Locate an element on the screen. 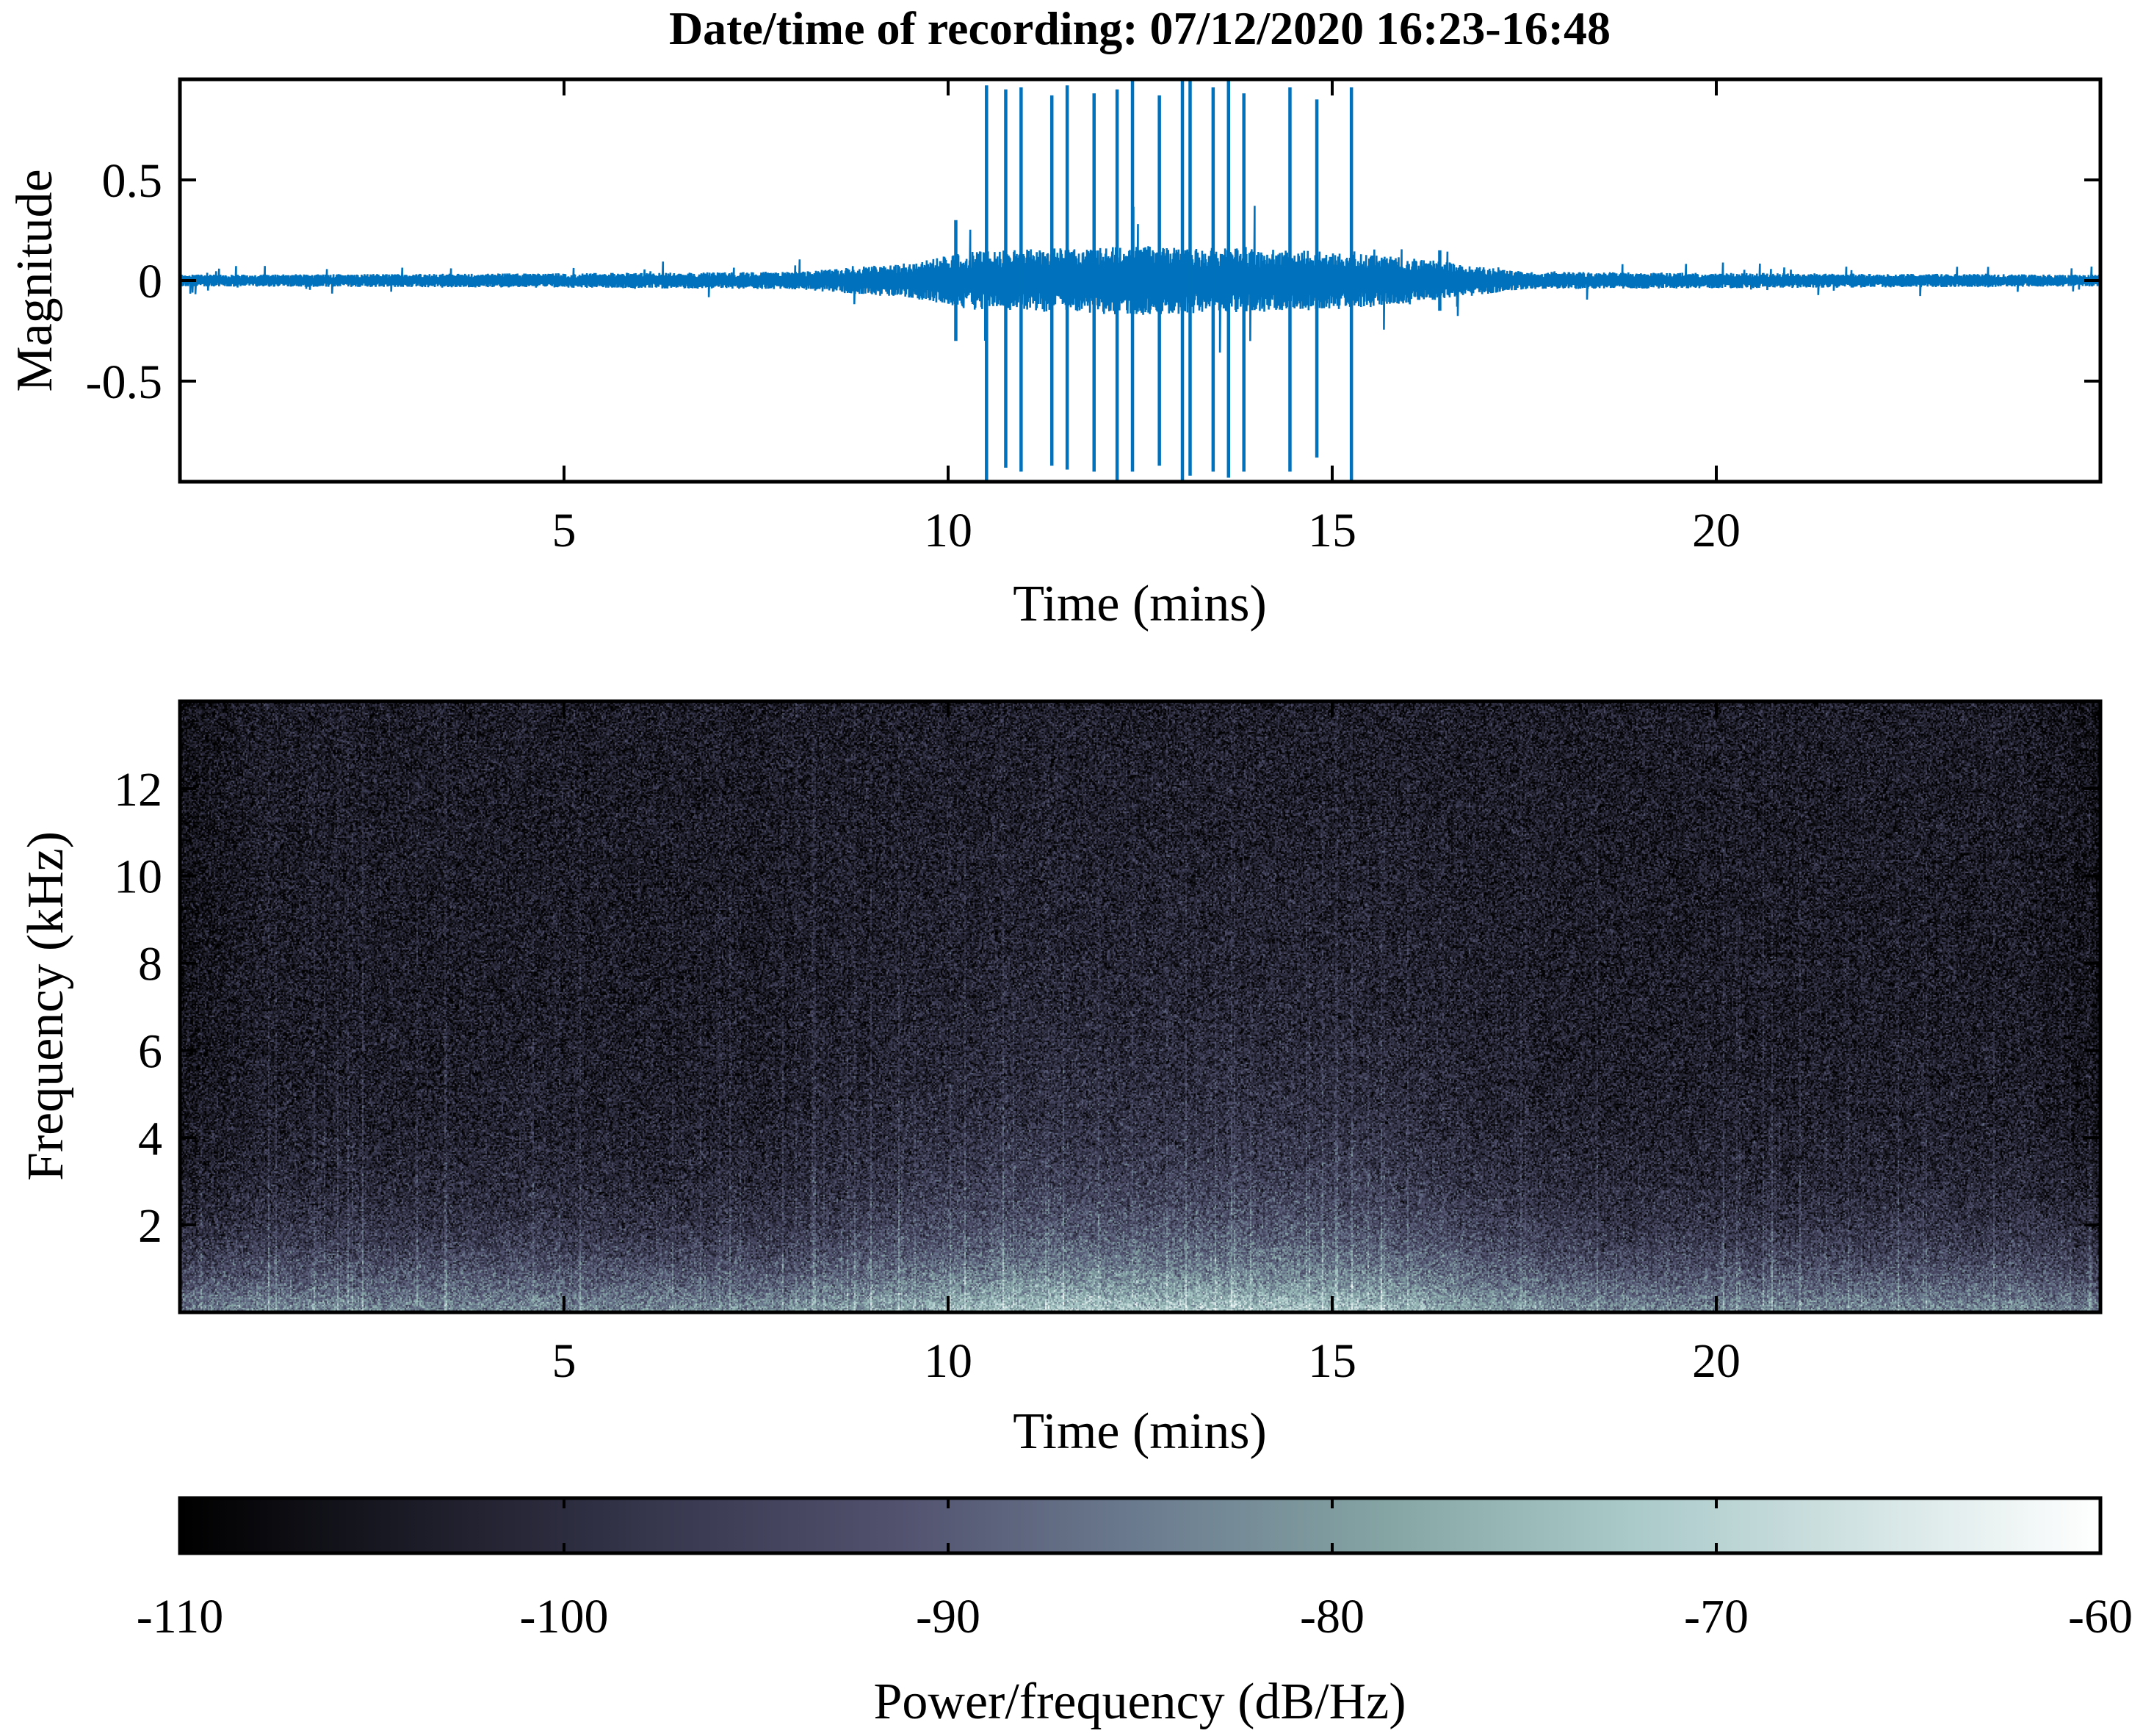 Image resolution: width=2143 pixels, height=1736 pixels. waveform-y-tick-label: 0 is located at coordinates (150, 281).